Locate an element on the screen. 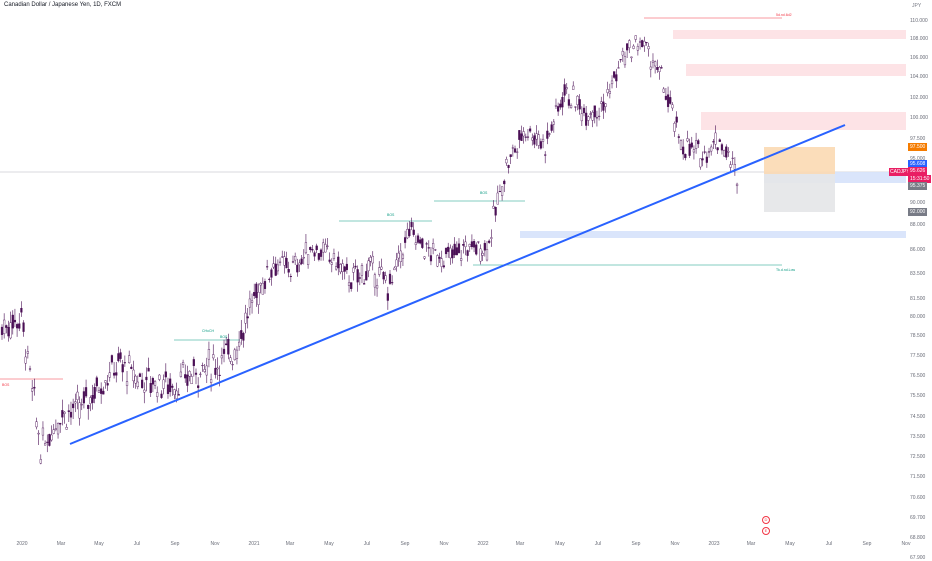 Image resolution: width=932 pixels, height=561 pixels. last-price-tag: 95.608 is located at coordinates (918, 164).